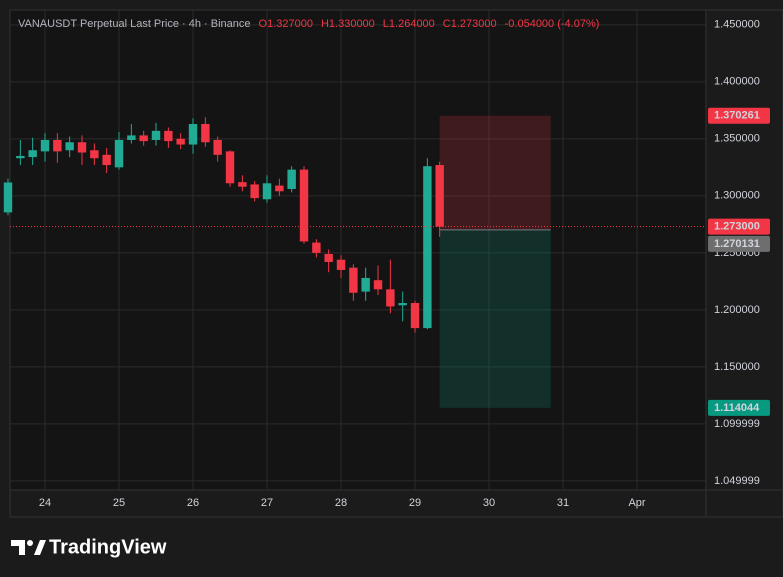 Image resolution: width=783 pixels, height=577 pixels. I want to click on y-tick-label: 1.450000, so click(737, 25).